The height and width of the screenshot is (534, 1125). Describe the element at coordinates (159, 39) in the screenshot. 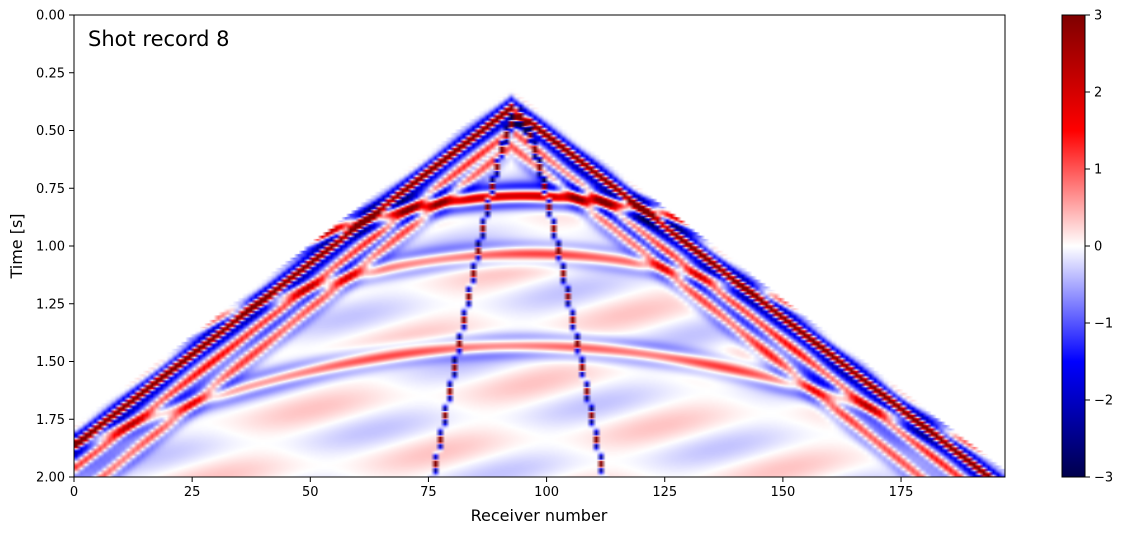

I see `chart-title: Shot record 8` at that location.